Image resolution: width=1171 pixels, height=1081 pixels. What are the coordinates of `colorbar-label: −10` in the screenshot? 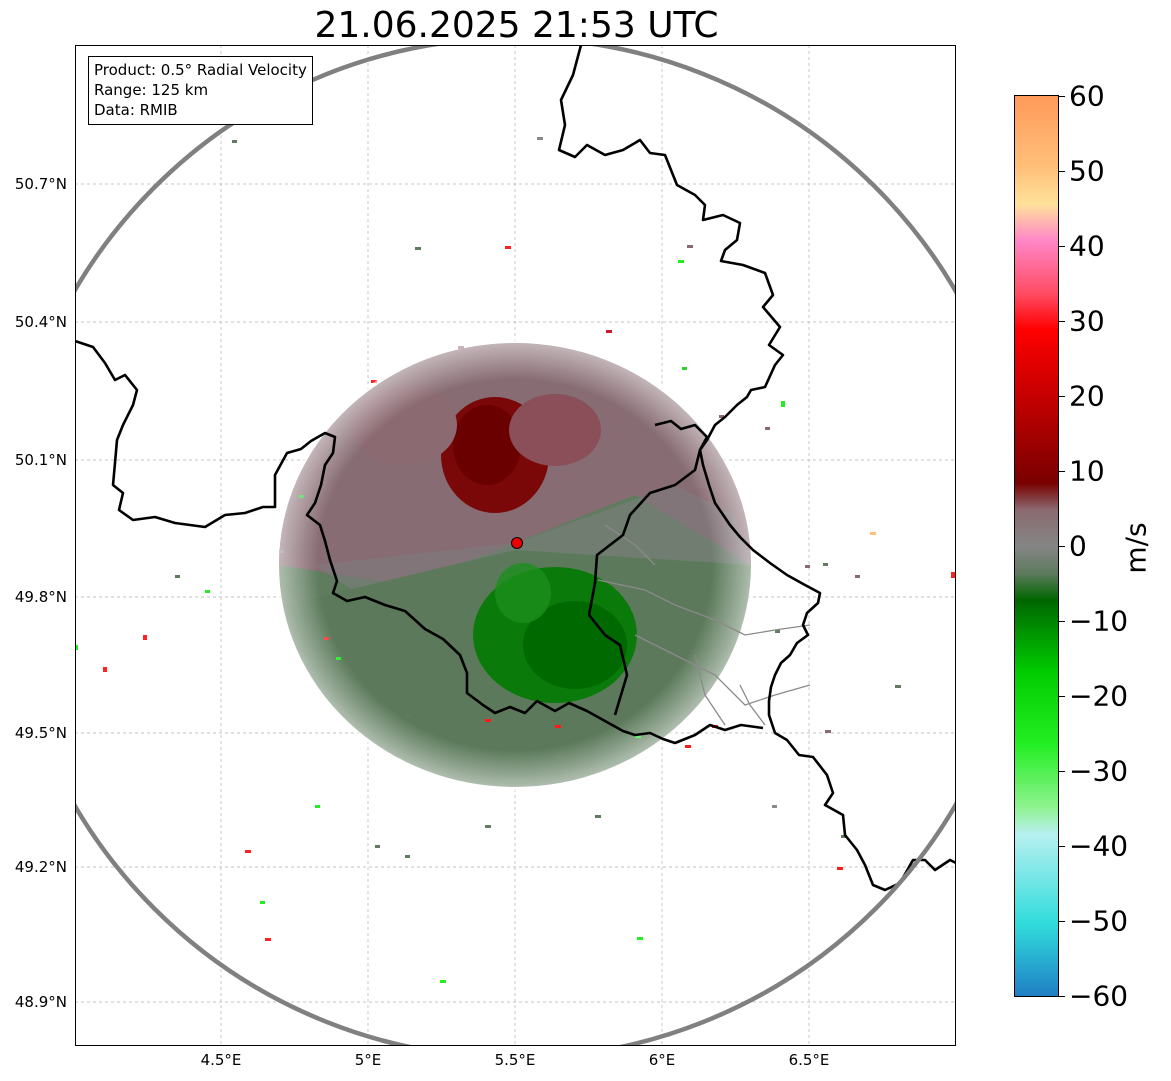 It's located at (1099, 621).